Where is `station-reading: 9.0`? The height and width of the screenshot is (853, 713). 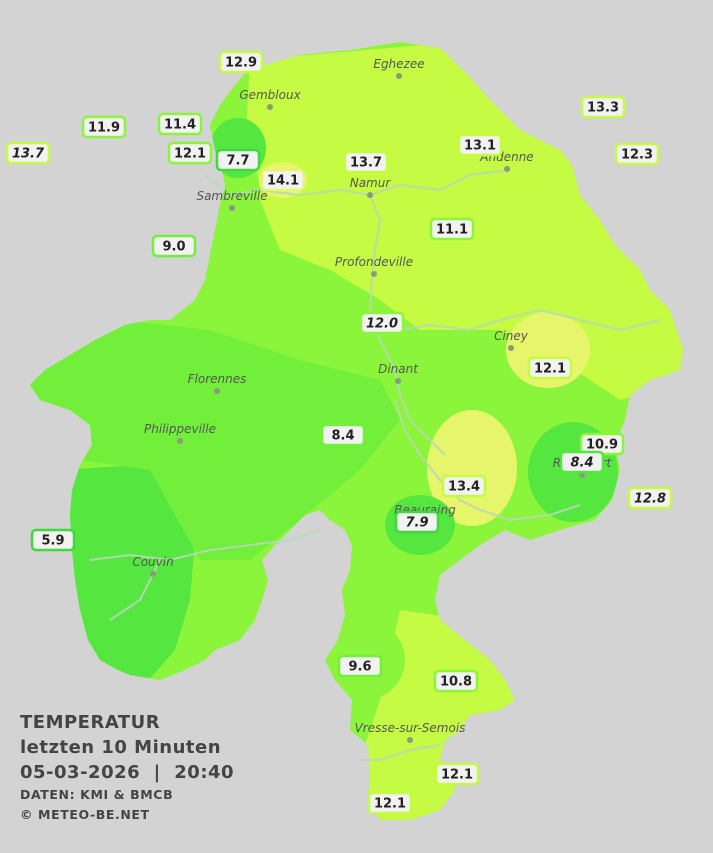
station-reading: 9.0 is located at coordinates (174, 246).